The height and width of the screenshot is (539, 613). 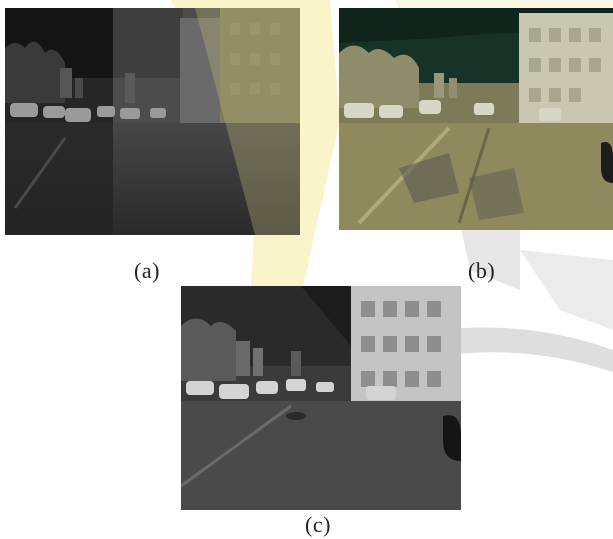 I want to click on caption-c: (c), so click(x=318, y=524).